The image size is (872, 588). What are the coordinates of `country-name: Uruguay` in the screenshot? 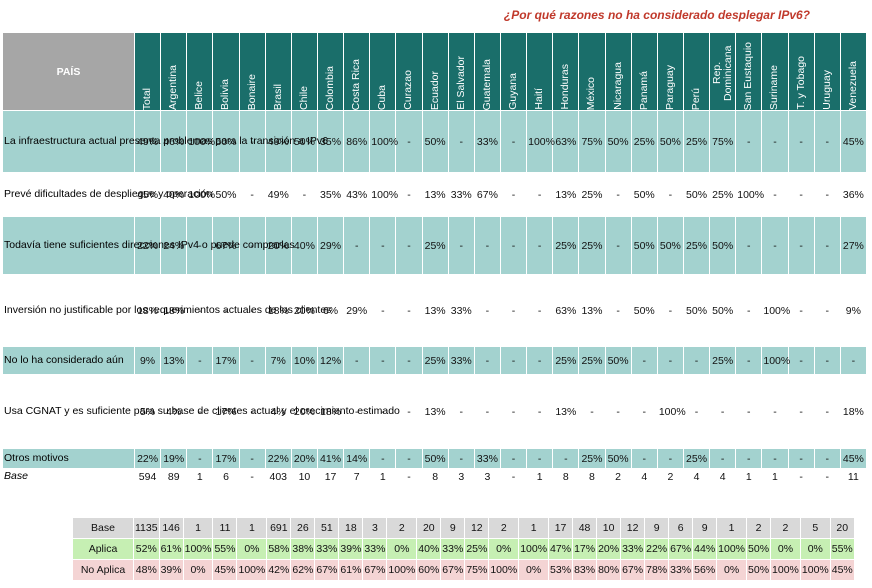 It's located at (827, 90).